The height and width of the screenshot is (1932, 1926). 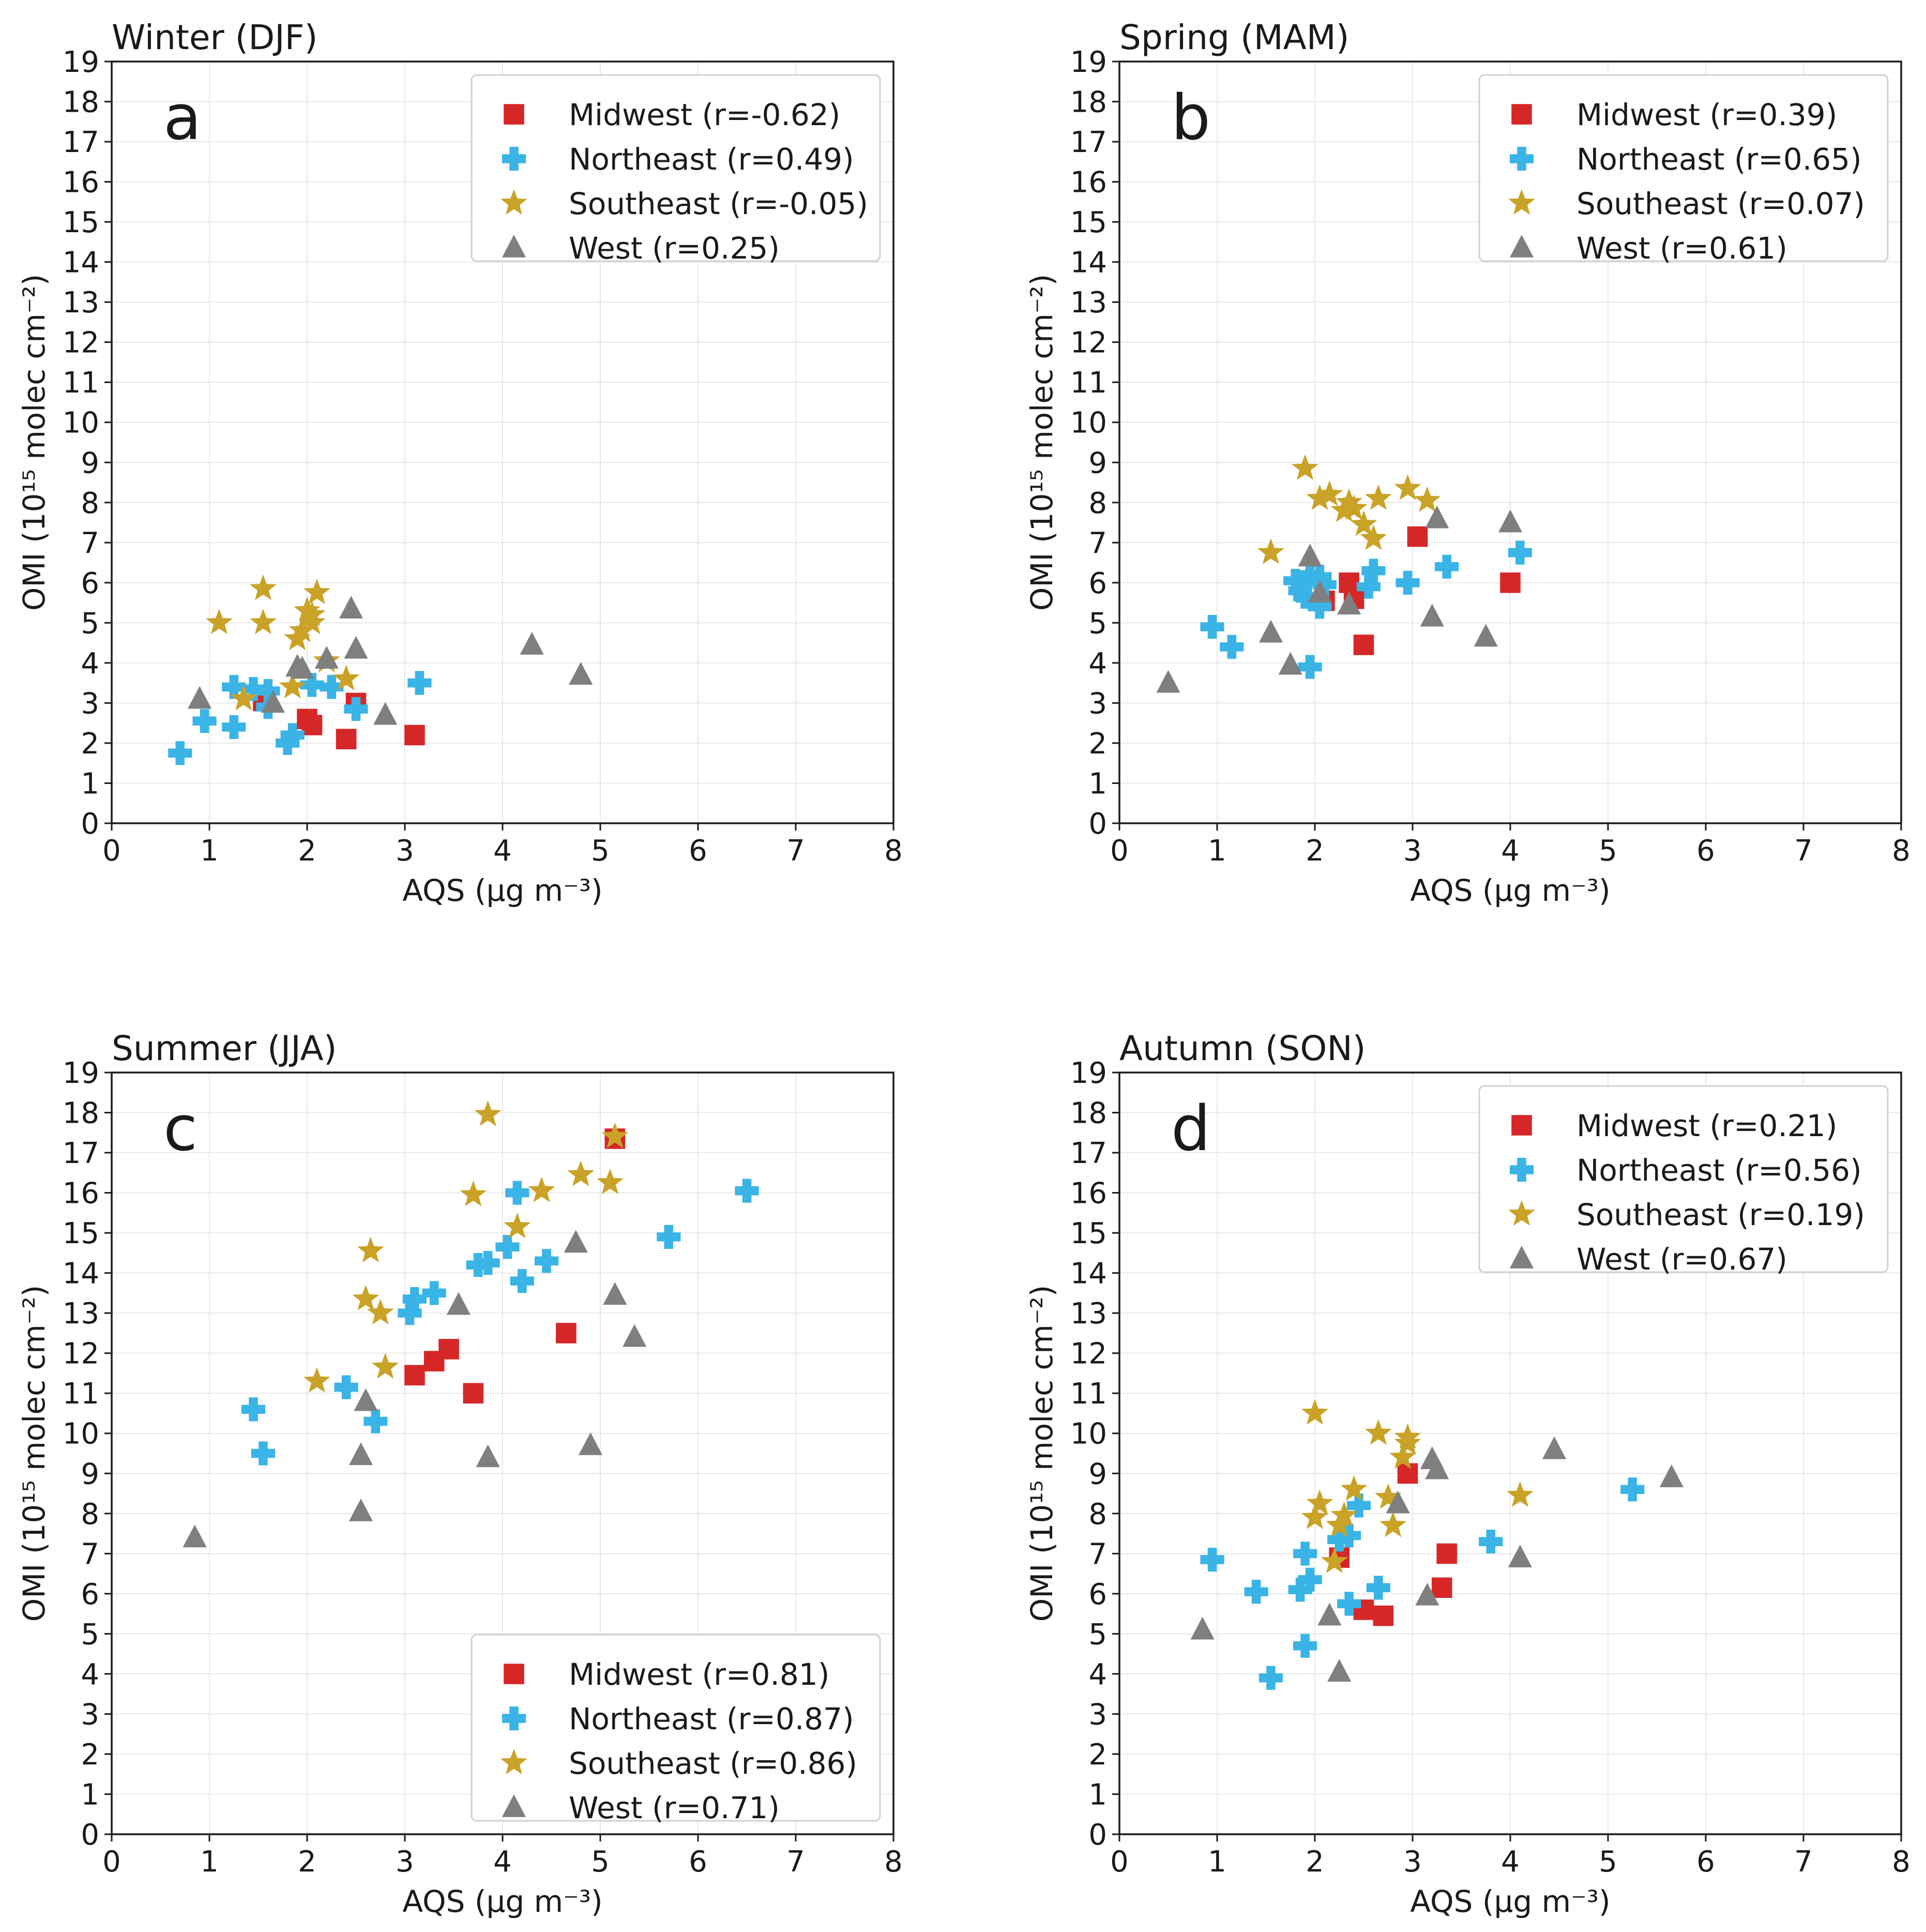 What do you see at coordinates (515, 1266) in the screenshot?
I see `series-midwest` at bounding box center [515, 1266].